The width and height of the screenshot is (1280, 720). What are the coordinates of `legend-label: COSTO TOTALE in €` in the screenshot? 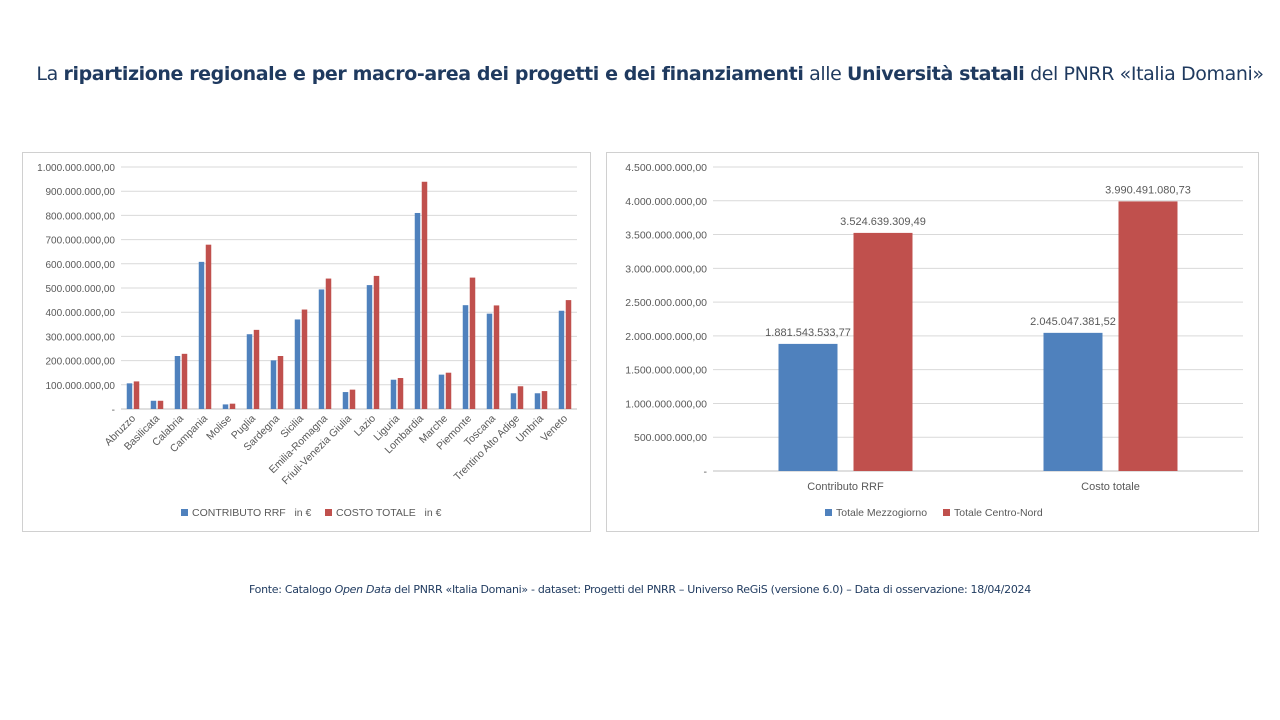 It's located at (389, 513).